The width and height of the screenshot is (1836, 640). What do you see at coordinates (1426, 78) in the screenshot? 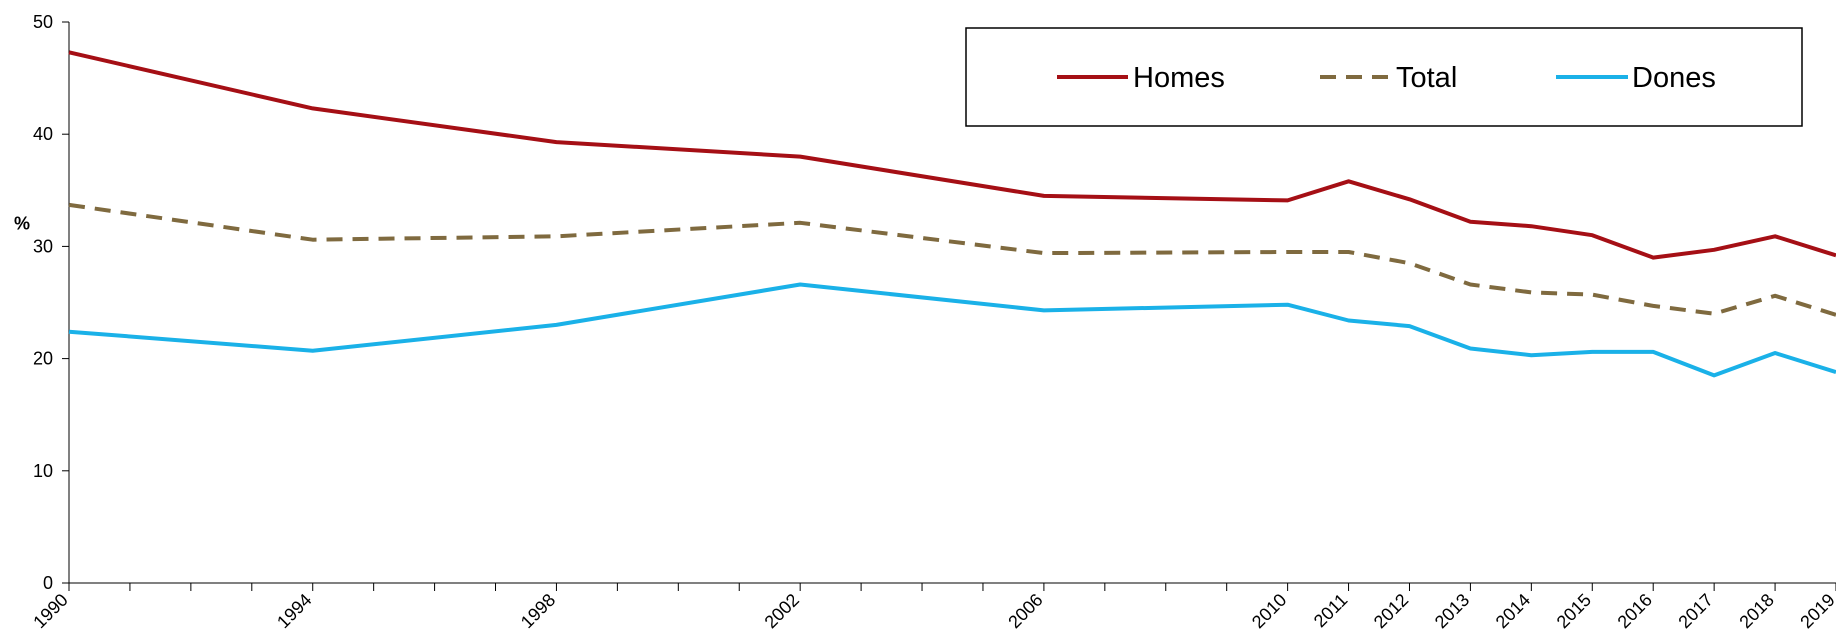
I see `legend-label-total: Total` at bounding box center [1426, 78].